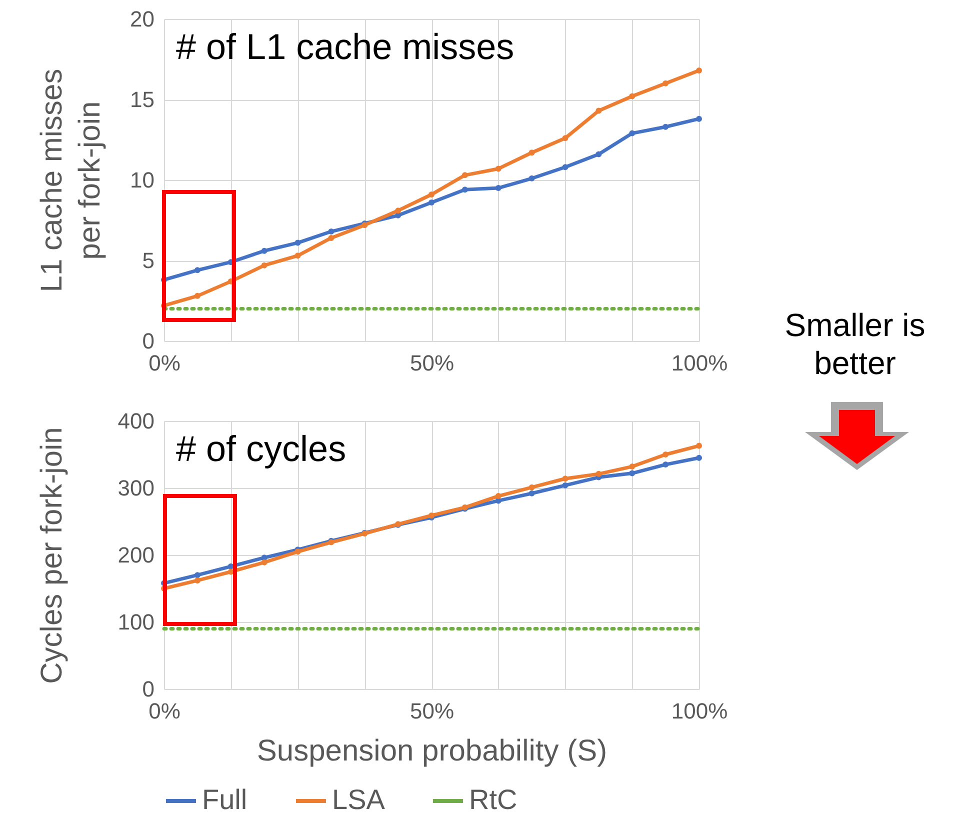 The height and width of the screenshot is (833, 958). I want to click on y-tick-label: 15, so click(142, 99).